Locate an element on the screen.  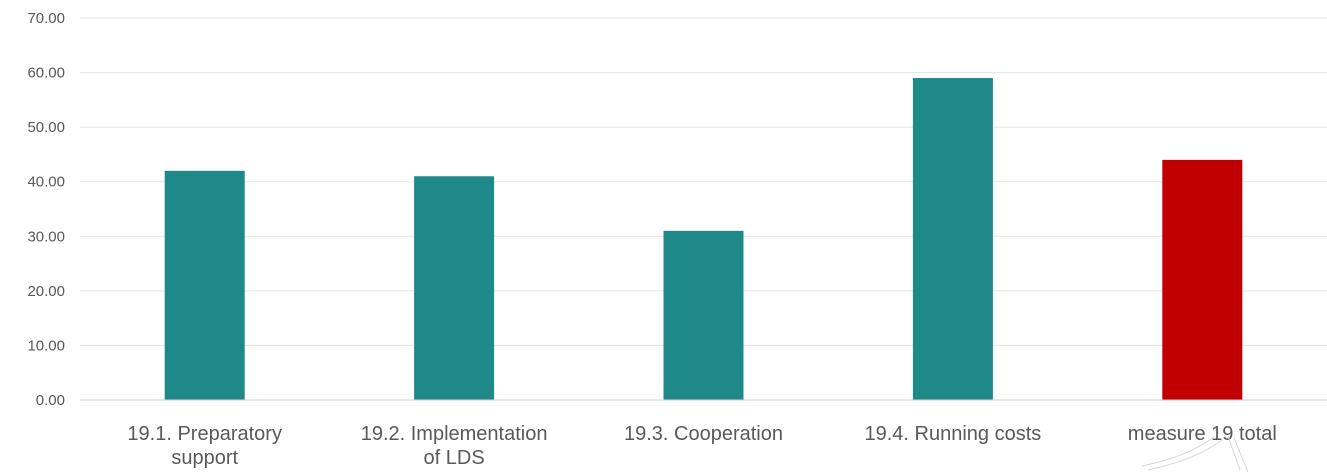
y-tick-label: 20.00 is located at coordinates (46, 291).